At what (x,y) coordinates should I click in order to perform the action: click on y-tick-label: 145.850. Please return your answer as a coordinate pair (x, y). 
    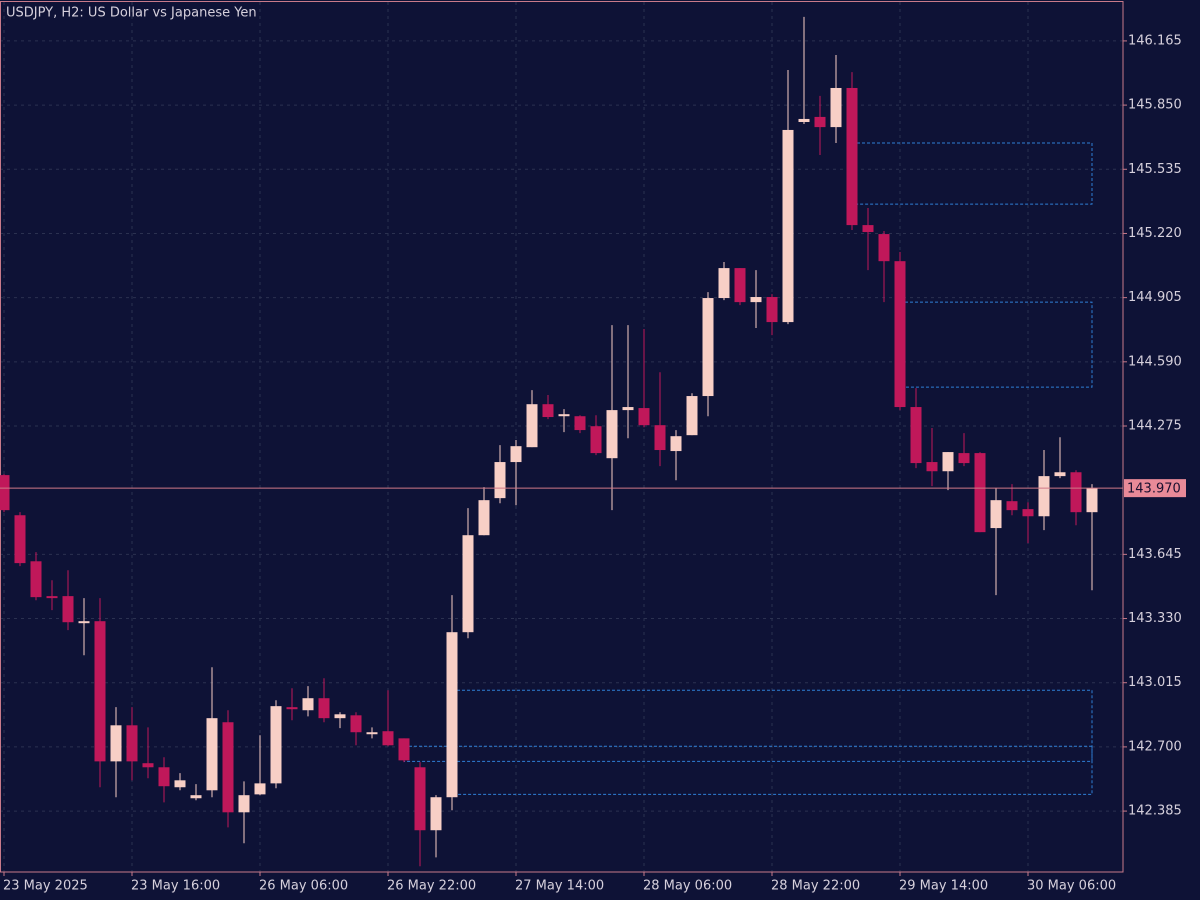
    Looking at the image, I should click on (1155, 105).